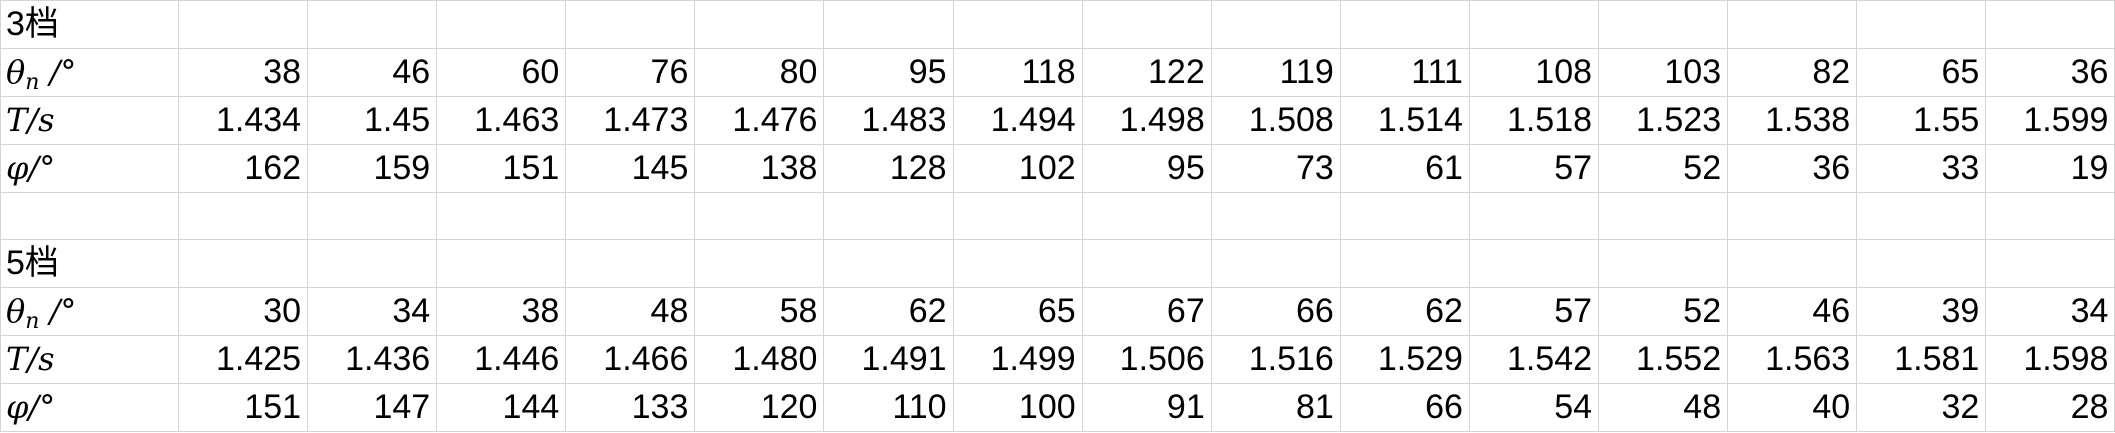 The image size is (2115, 433). What do you see at coordinates (1792, 120) in the screenshot?
I see `value-cell: 1.538` at bounding box center [1792, 120].